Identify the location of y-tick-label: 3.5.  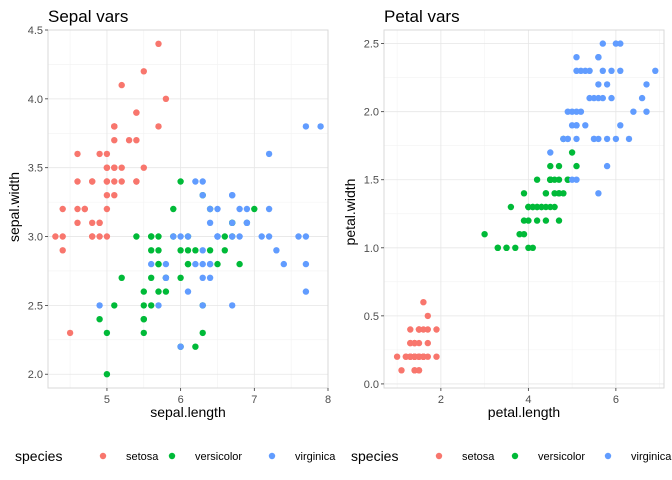
(35, 169).